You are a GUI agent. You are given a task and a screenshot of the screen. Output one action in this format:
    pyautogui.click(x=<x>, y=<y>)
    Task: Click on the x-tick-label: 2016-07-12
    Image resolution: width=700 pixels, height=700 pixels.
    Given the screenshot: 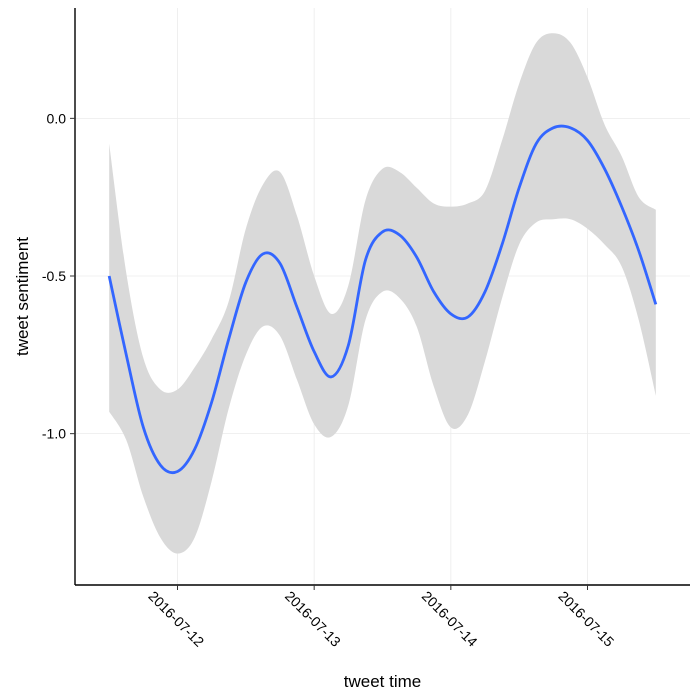 What is the action you would take?
    pyautogui.click(x=176, y=619)
    